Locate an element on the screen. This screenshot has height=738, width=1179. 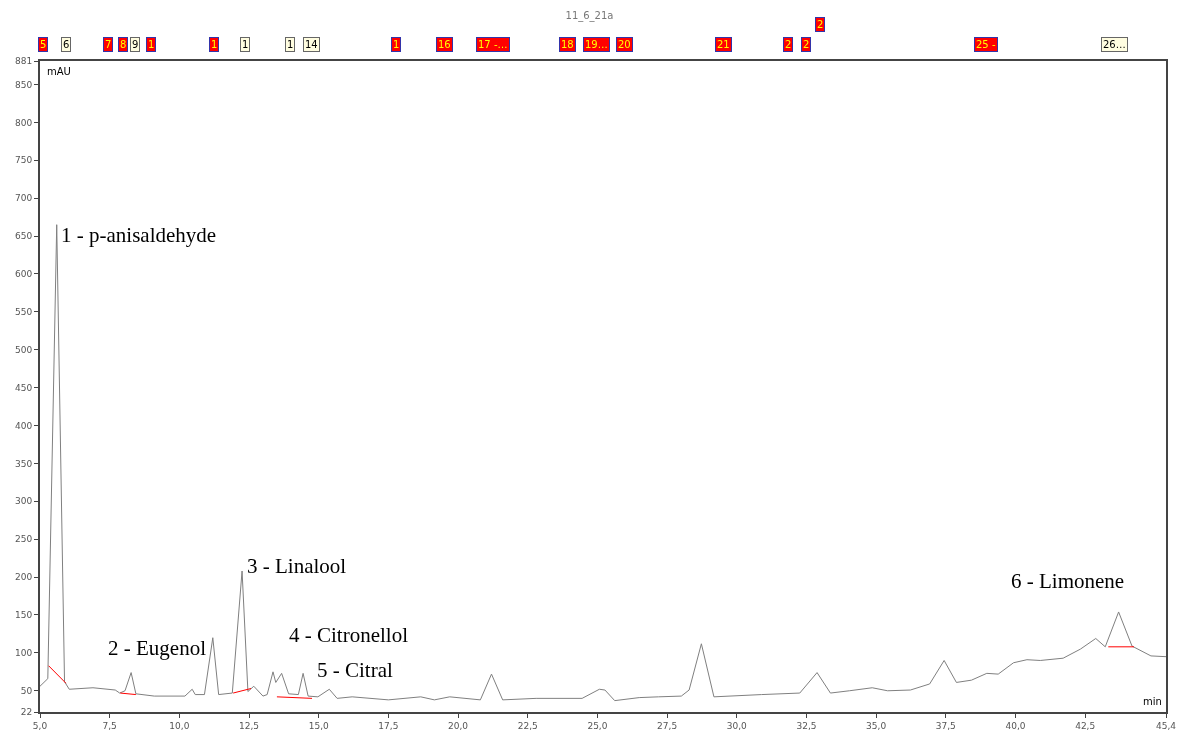
y-tick-label: 700 is located at coordinates (24, 198).